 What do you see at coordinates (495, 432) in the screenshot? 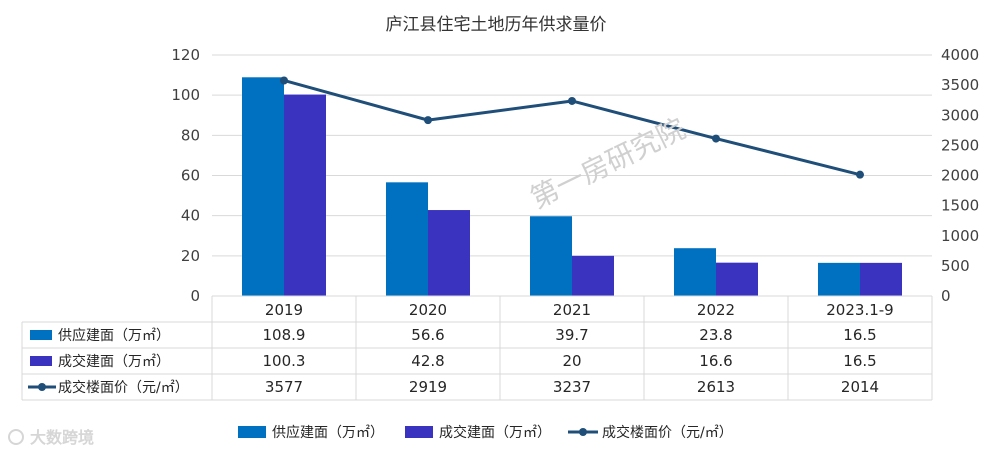
I see `legend-label: 成交建面（万㎡）` at bounding box center [495, 432].